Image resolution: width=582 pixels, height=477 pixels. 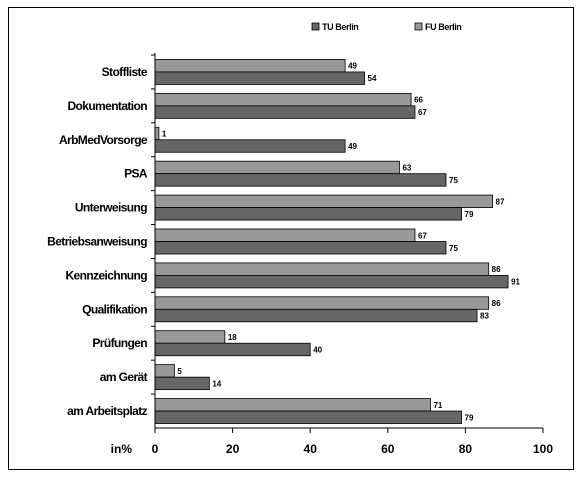 I want to click on x-tick-label: 80, so click(x=466, y=449).